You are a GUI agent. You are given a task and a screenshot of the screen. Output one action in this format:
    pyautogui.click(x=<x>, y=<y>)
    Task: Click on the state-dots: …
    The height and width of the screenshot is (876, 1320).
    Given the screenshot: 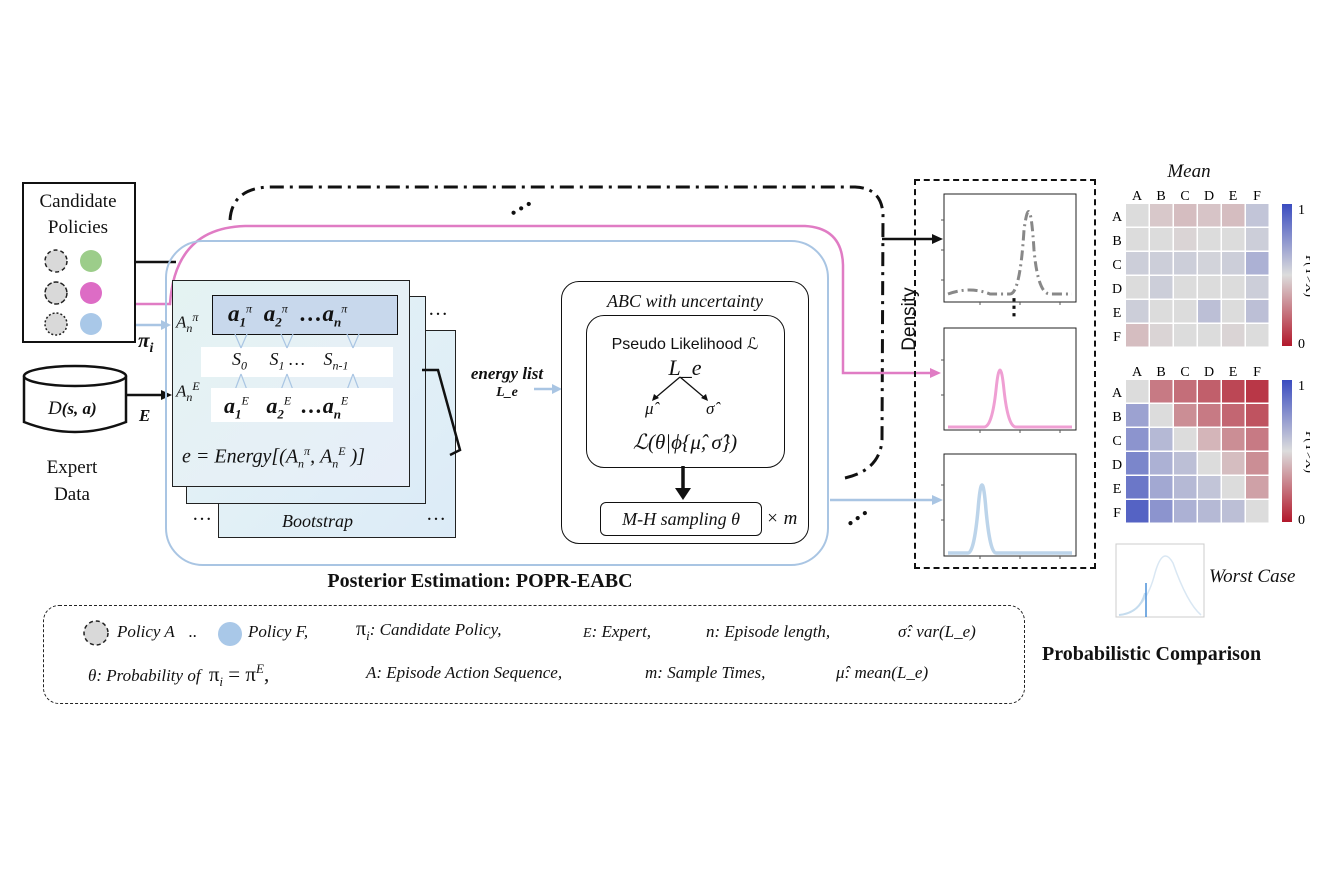 What is the action you would take?
    pyautogui.click(x=297, y=359)
    